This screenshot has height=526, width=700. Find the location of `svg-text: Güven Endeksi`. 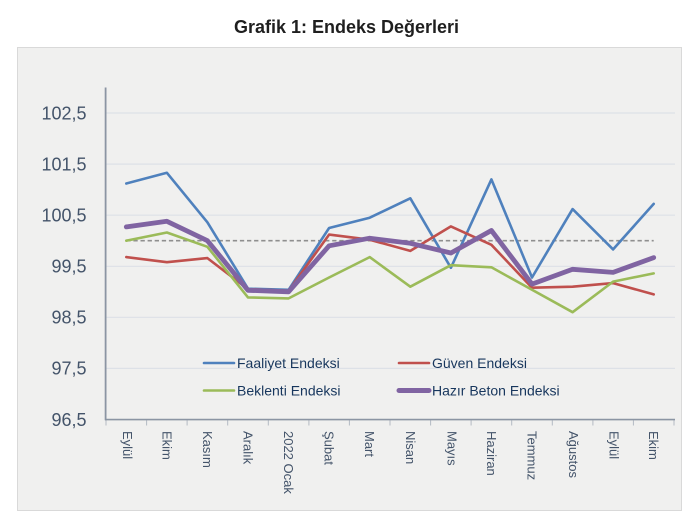

svg-text: Güven Endeksi is located at coordinates (479, 363).